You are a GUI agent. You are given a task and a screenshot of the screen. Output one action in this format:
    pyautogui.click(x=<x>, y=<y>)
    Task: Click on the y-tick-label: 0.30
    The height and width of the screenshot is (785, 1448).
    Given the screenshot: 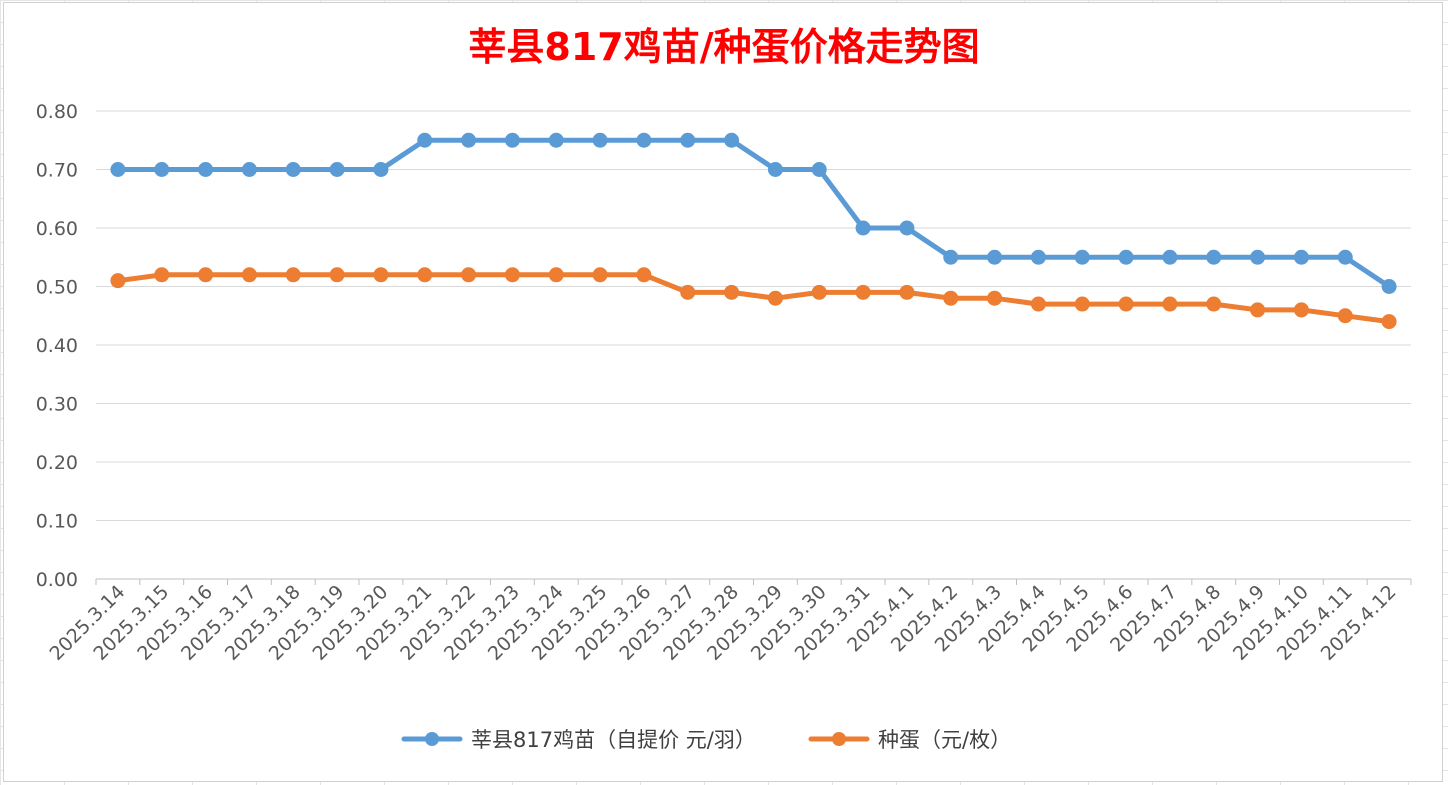 What is the action you would take?
    pyautogui.click(x=57, y=405)
    